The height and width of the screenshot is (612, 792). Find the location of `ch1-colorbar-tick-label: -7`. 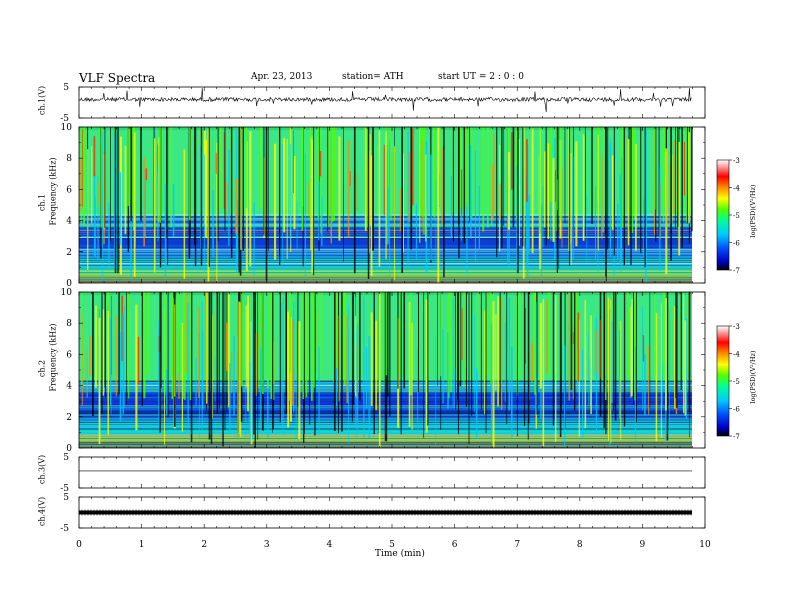

ch1-colorbar-tick-label: -7 is located at coordinates (736, 271).